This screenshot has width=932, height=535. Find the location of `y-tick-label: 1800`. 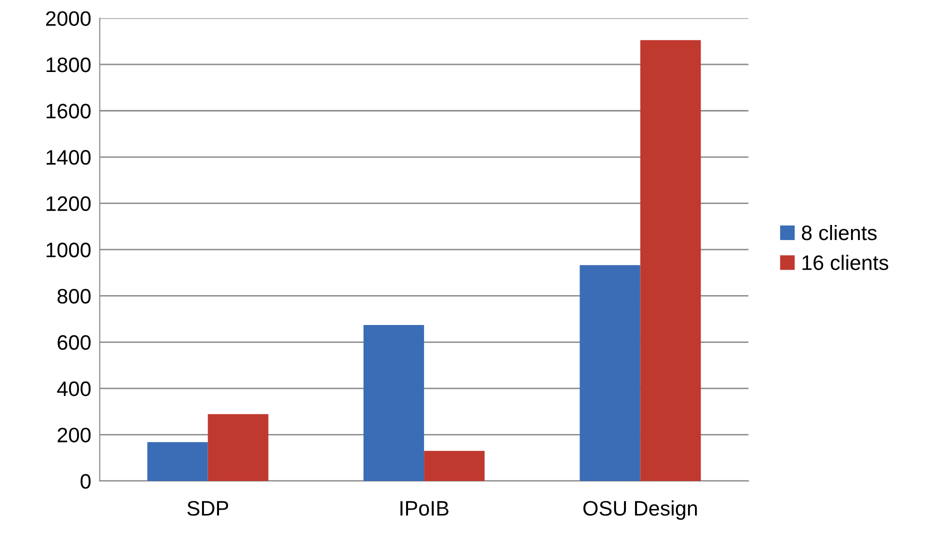

y-tick-label: 1800 is located at coordinates (68, 64).